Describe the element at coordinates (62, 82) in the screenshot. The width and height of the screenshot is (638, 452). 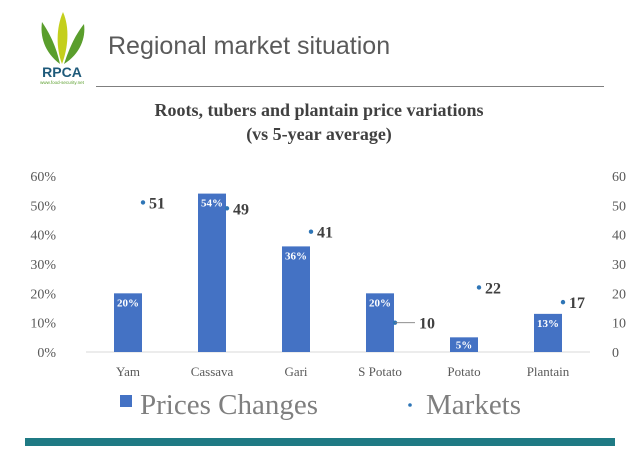
I see `logo-subtext: www.food-security.net` at that location.